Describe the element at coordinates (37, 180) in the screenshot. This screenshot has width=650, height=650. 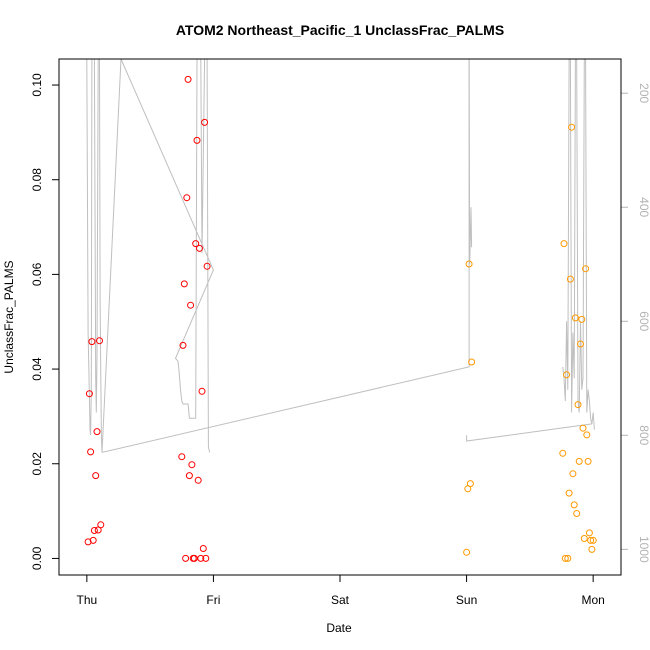
I see `y-tick-label: 0.08` at that location.